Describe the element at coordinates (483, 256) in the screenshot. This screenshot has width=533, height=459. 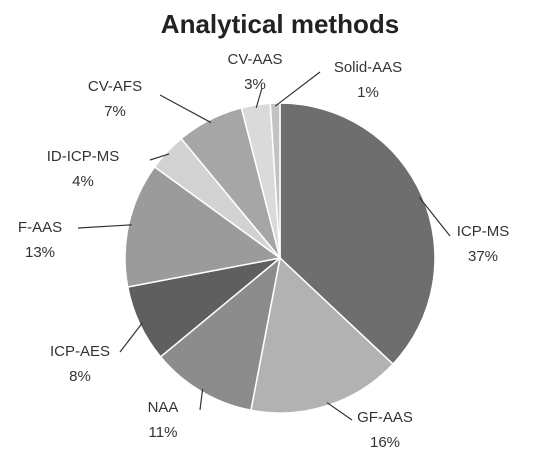
I see `slice-value: 37%` at that location.